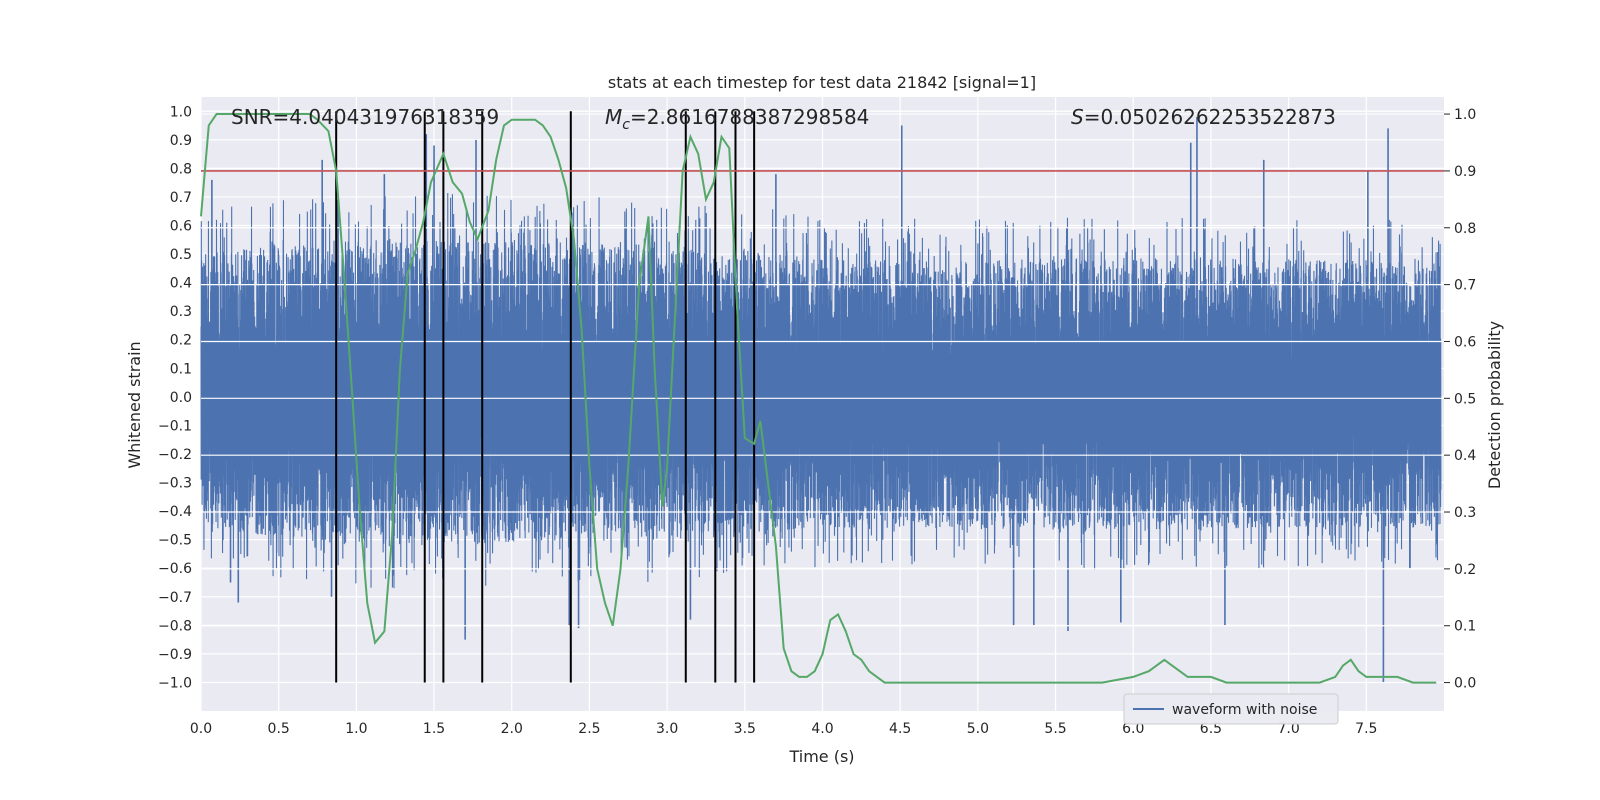  Describe the element at coordinates (1211, 729) in the screenshot. I see `x-tick-label: 6.5` at that location.